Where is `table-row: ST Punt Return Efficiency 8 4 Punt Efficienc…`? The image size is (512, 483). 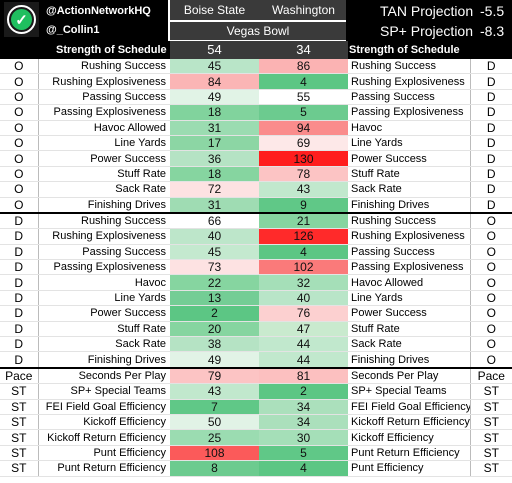 table-row: ST Punt Return Efficiency 8 4 Punt Efficienc… is located at coordinates (256, 468).